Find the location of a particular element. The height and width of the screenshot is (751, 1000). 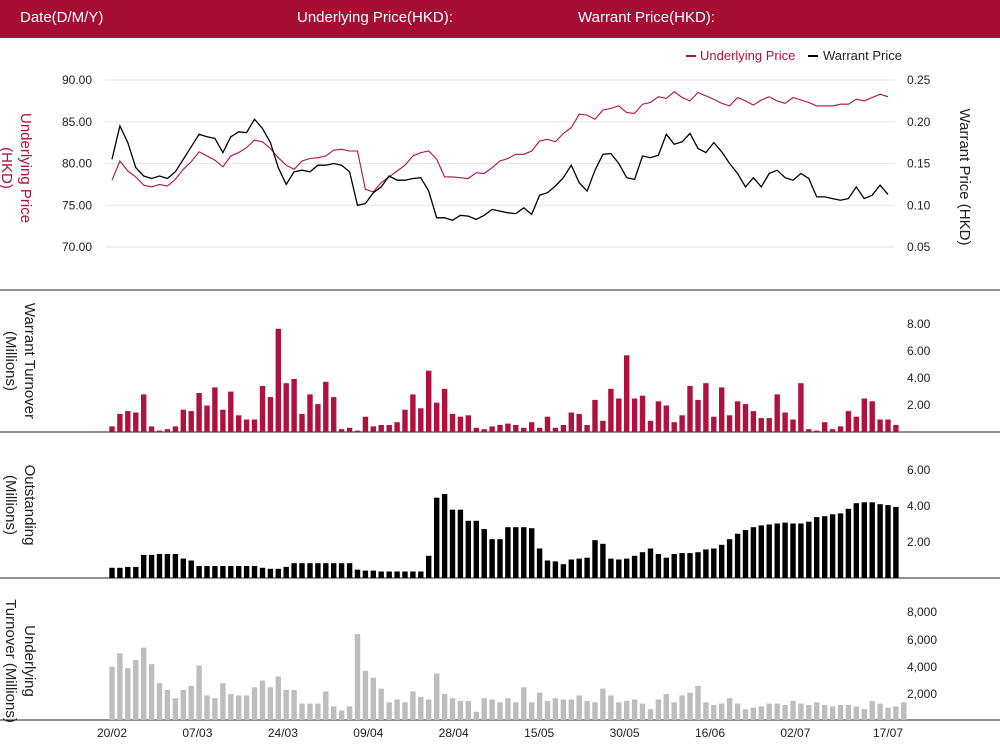

x-tick-label: 24/03 is located at coordinates (283, 733).